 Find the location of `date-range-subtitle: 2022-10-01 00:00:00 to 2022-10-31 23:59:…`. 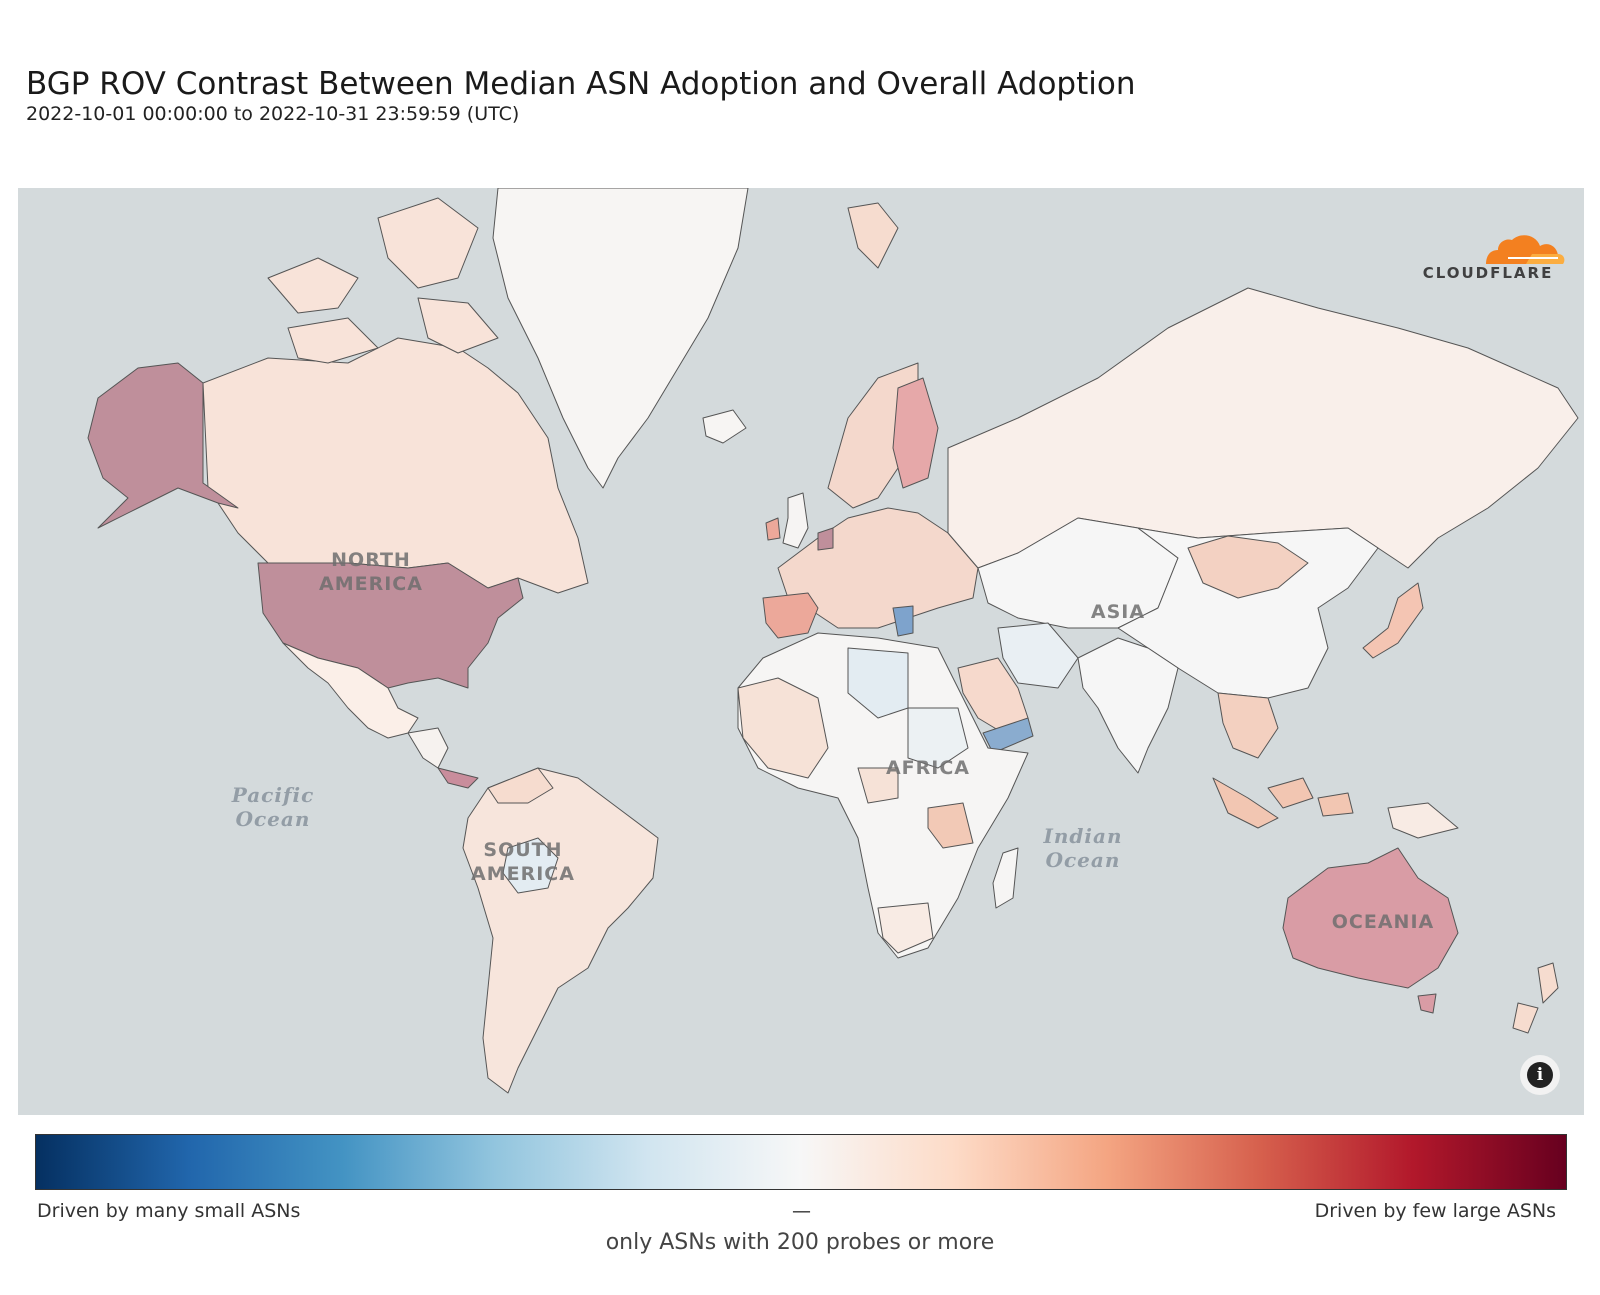

date-range-subtitle: 2022-10-01 00:00:00 to 2022-10-31 23:59:… is located at coordinates (273, 114).